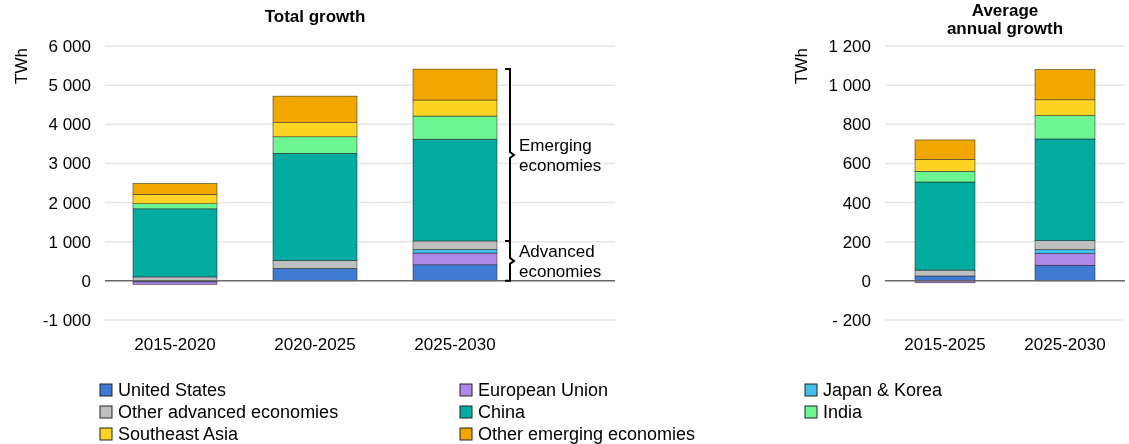 The image size is (1129, 444). Describe the element at coordinates (856, 125) in the screenshot. I see `y-tick-label: 800` at that location.